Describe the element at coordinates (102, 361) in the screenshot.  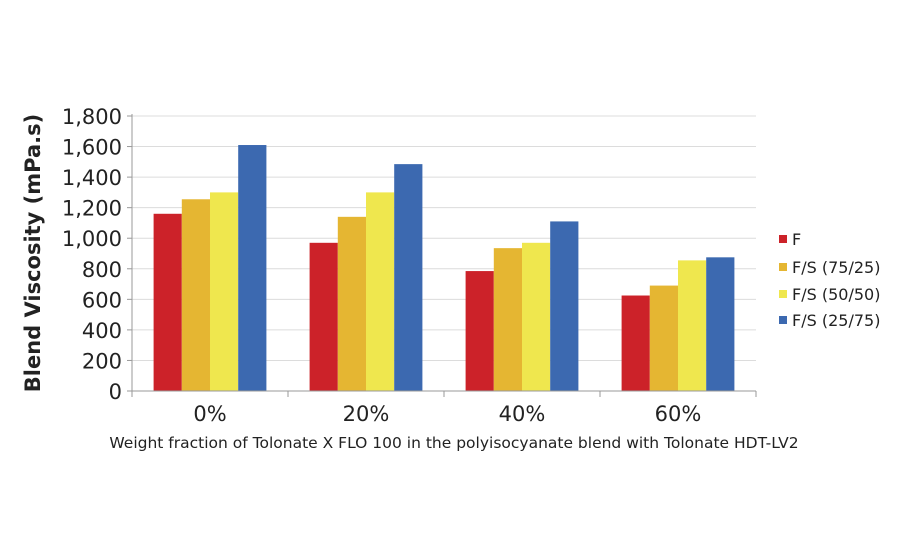
I see `y-tick-label: 200` at that location.